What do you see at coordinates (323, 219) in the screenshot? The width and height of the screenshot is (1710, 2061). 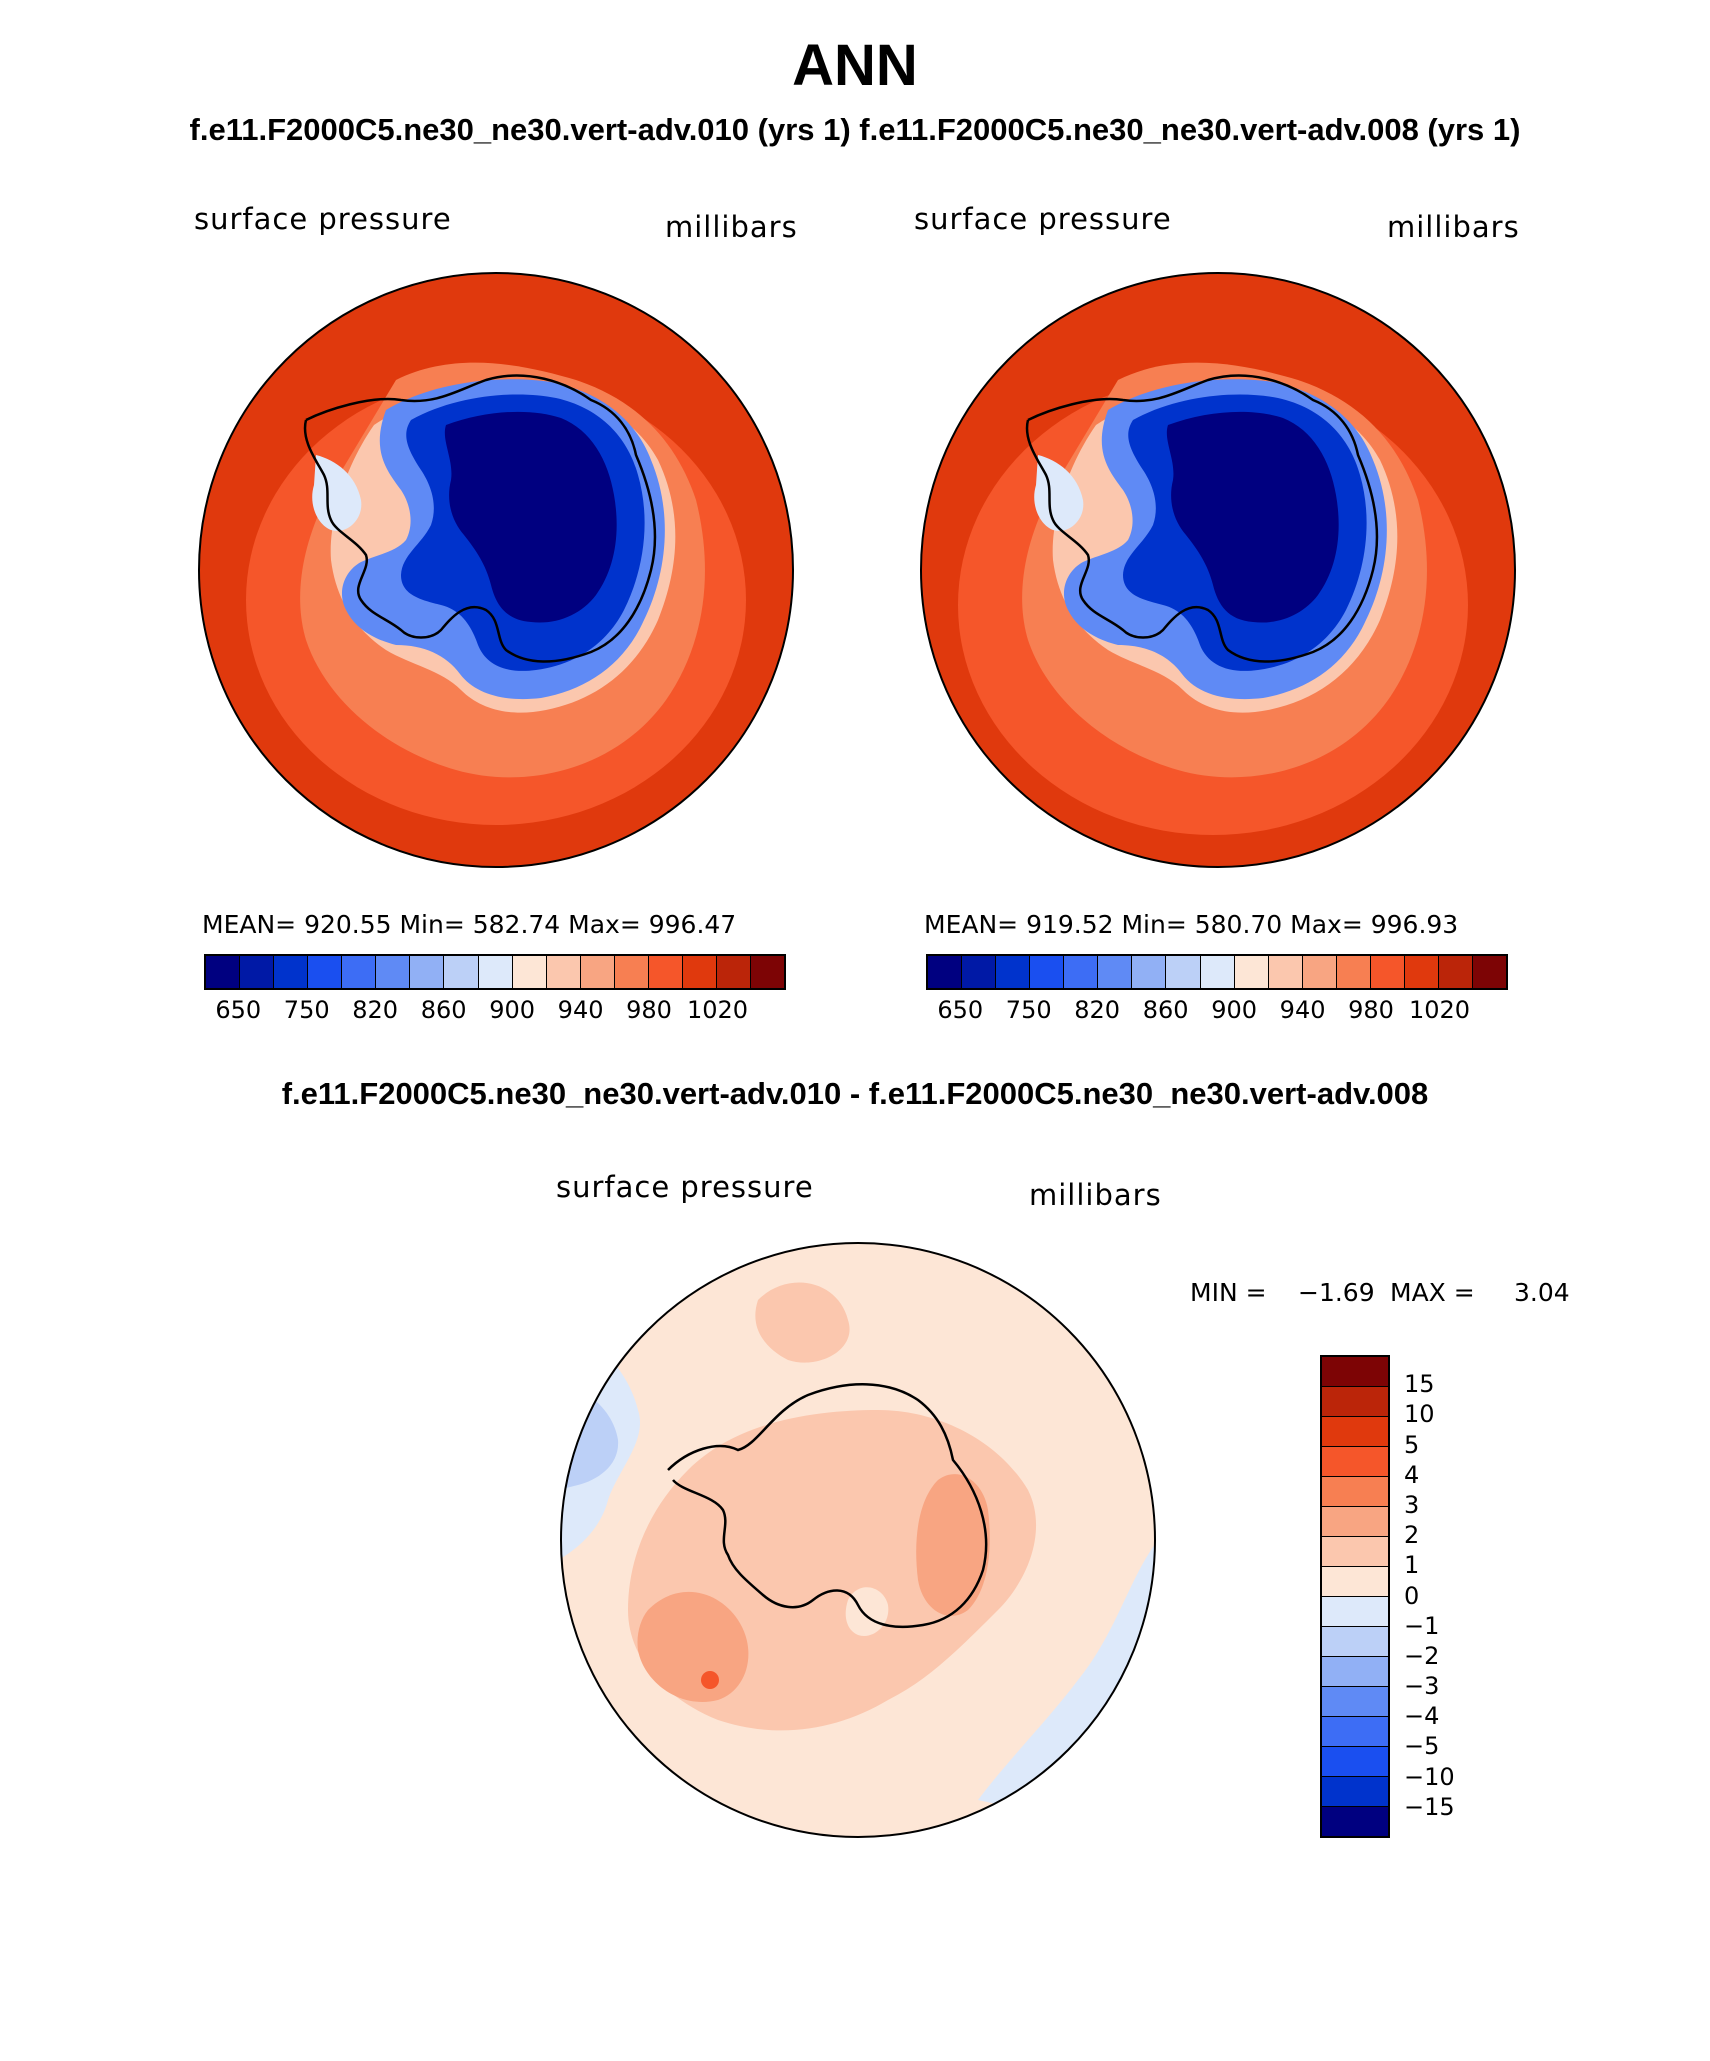 I see `panel1-variable-label: surface pressure` at bounding box center [323, 219].